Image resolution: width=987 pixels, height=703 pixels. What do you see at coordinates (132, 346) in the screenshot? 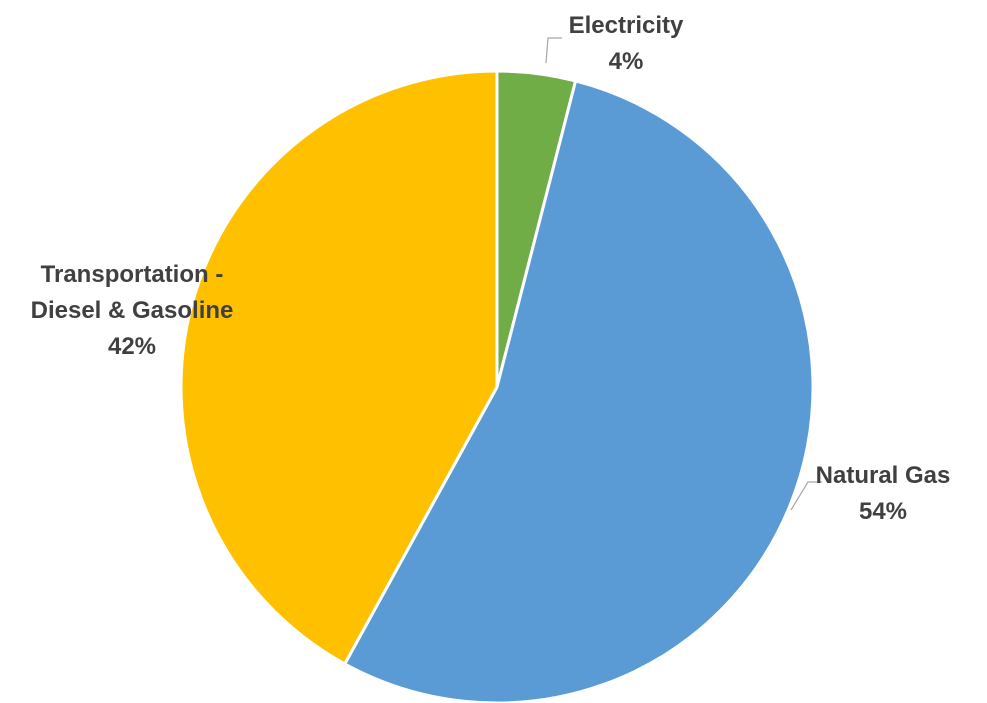
I see `data-label-percent: 42%` at bounding box center [132, 346].